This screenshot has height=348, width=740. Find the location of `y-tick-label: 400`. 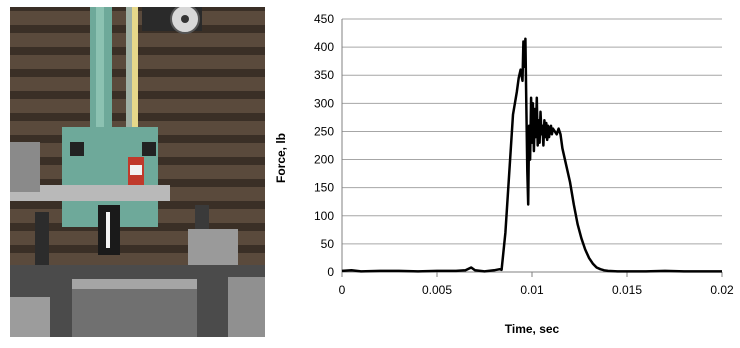

y-tick-label: 400 is located at coordinates (324, 47).